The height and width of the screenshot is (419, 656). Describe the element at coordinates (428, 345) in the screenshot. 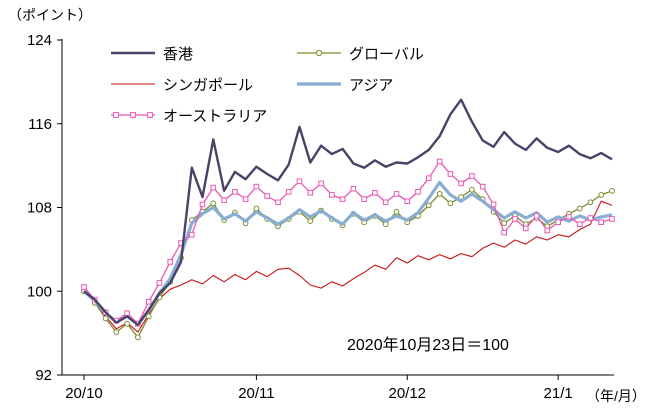

I see `annotation-base-date: 2020年10月23日＝100` at that location.